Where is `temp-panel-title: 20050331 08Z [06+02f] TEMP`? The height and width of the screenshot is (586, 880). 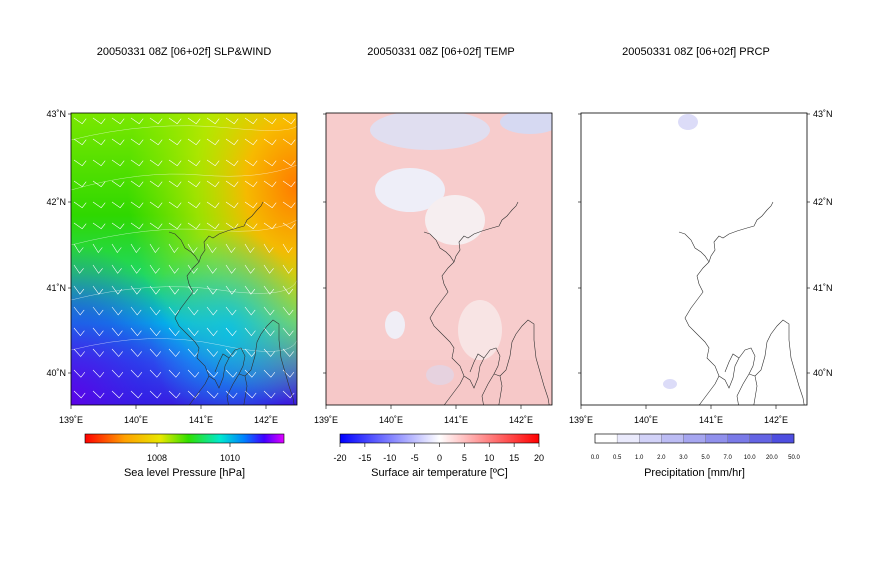
temp-panel-title: 20050331 08Z [06+02f] TEMP is located at coordinates (441, 52).